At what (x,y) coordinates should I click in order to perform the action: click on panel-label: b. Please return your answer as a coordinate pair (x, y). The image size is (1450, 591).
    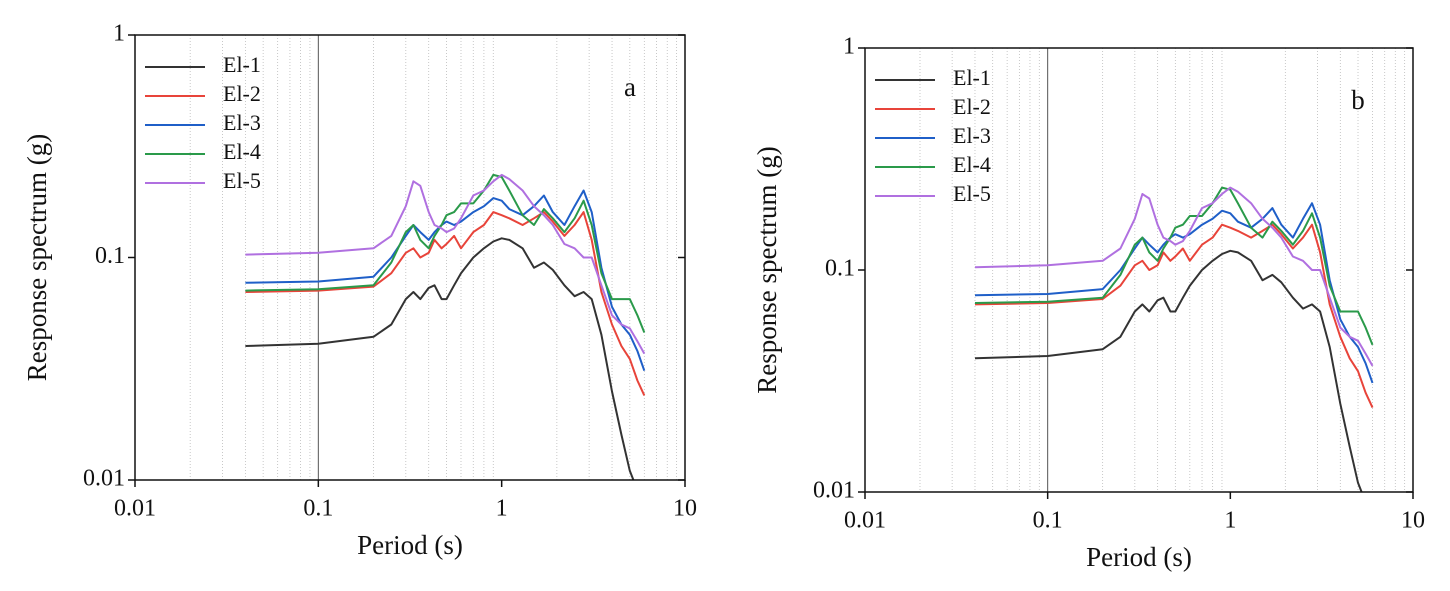
    Looking at the image, I should click on (1358, 100).